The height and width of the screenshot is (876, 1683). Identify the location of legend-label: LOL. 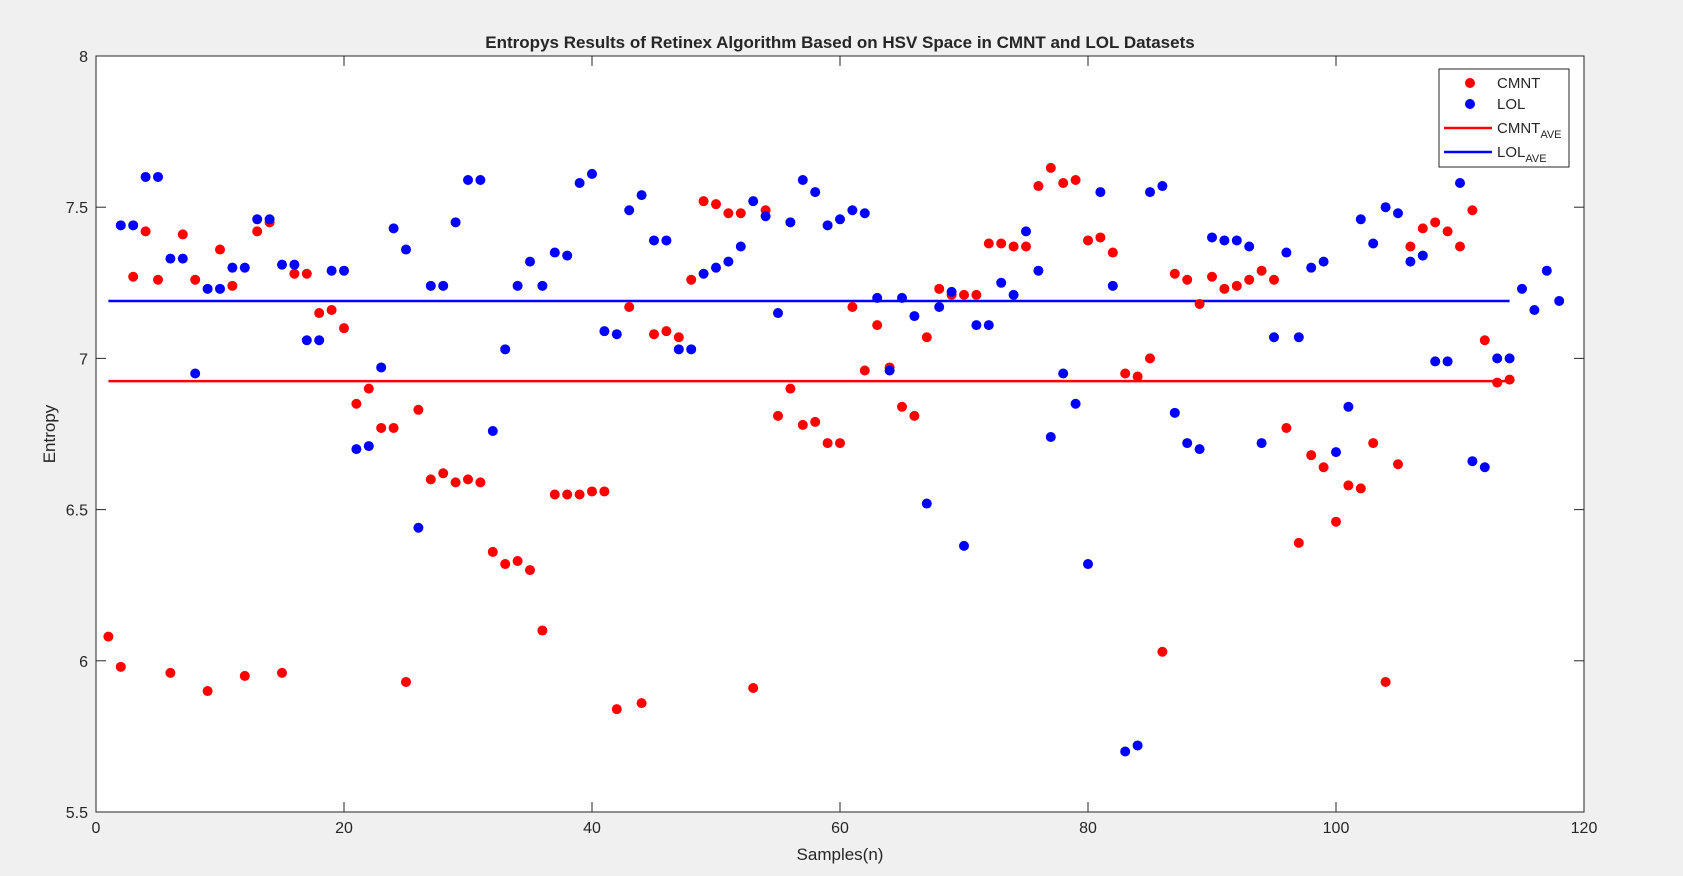
(1511, 104).